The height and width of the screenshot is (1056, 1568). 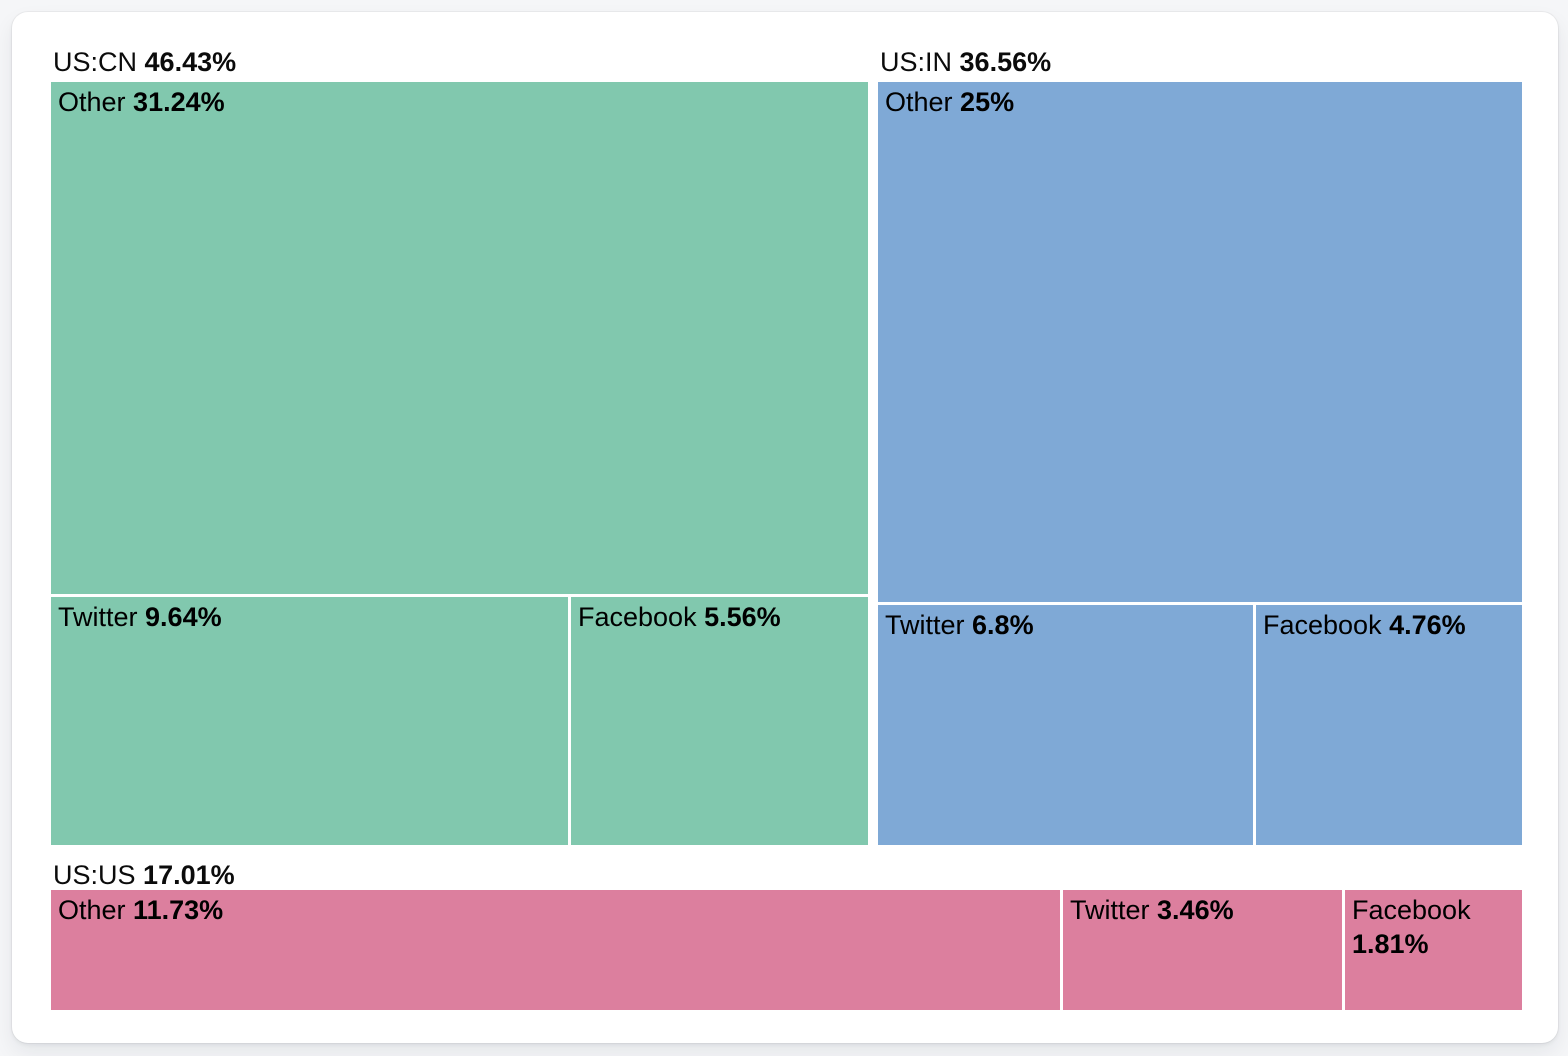 I want to click on treemap-cell-us-in-twitter: Twitter 6.8%, so click(x=1065, y=725).